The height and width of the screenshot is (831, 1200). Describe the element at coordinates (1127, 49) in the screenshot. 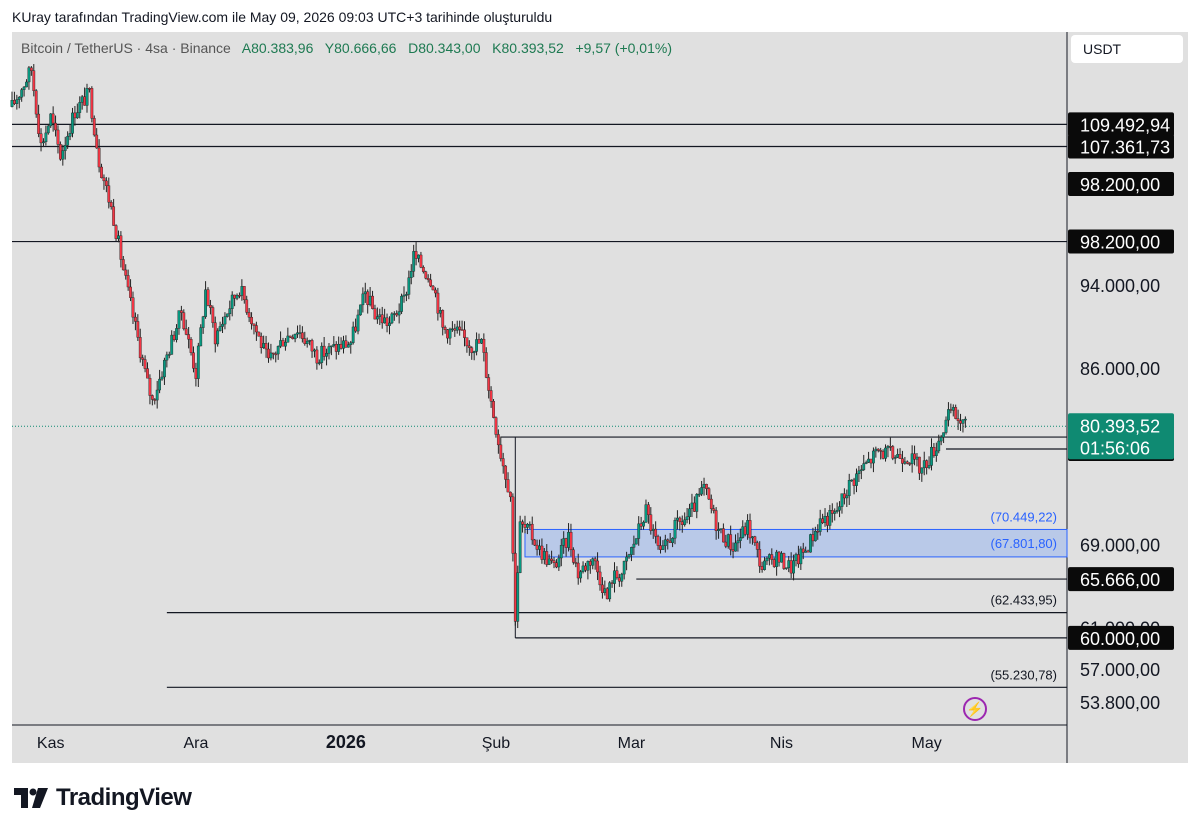

I see `currency-selector: USDT` at that location.